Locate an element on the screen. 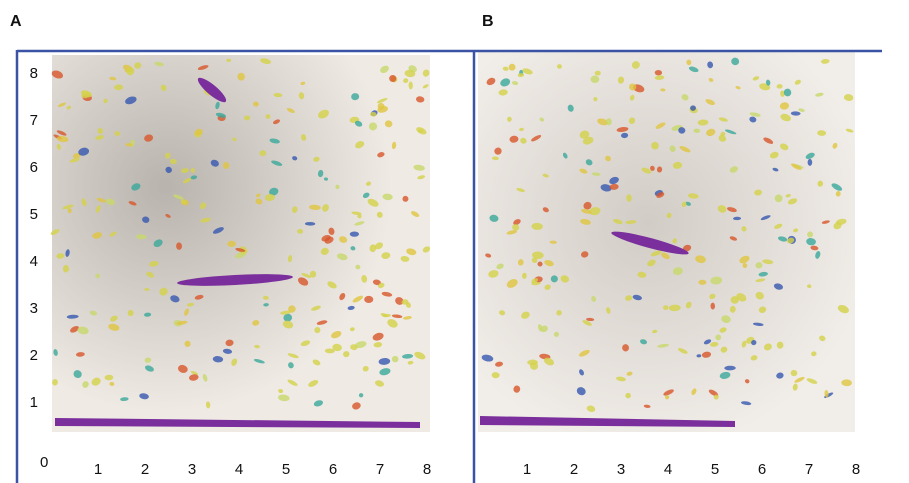  x-tick-label: 5 is located at coordinates (715, 469).